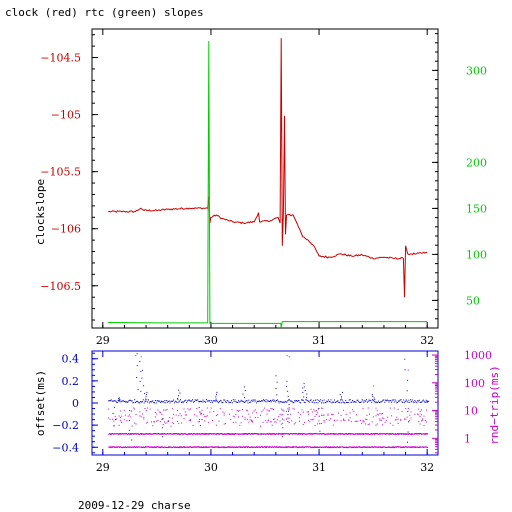  What do you see at coordinates (104, 12) in the screenshot?
I see `chart-title: clock (red) rtc (green) slopes` at bounding box center [104, 12].